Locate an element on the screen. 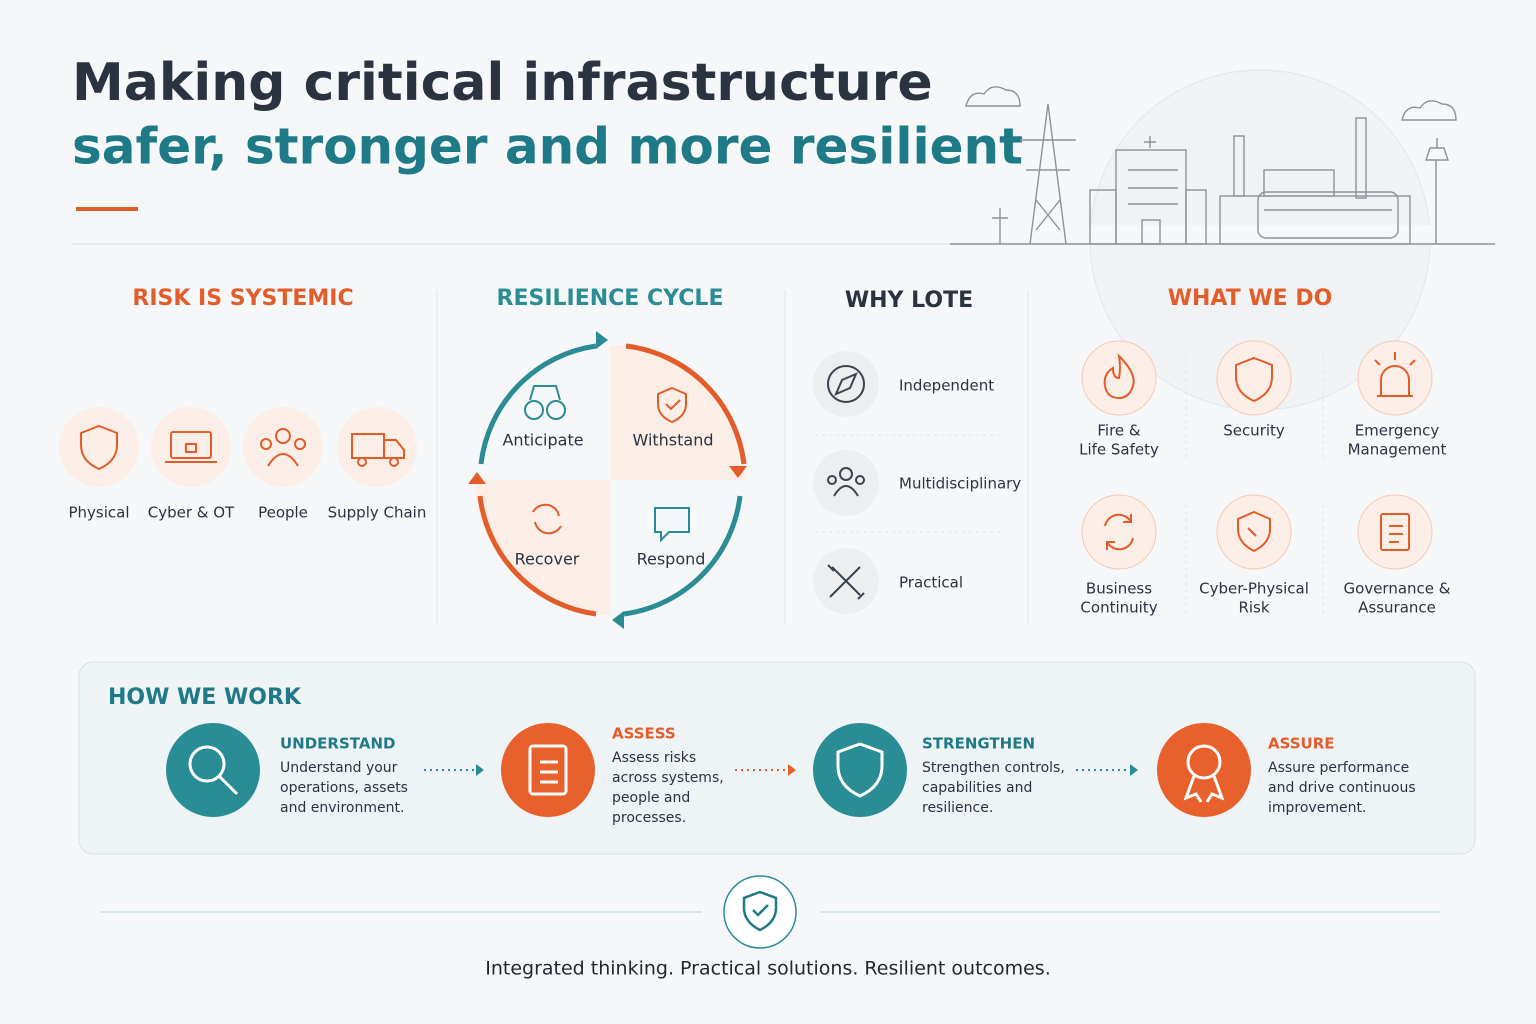  step-description: Strengthen controls, is located at coordinates (993, 768).